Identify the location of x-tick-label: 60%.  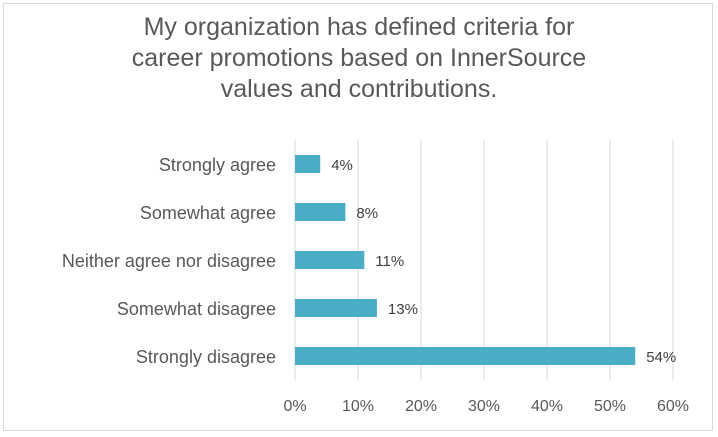
(673, 406).